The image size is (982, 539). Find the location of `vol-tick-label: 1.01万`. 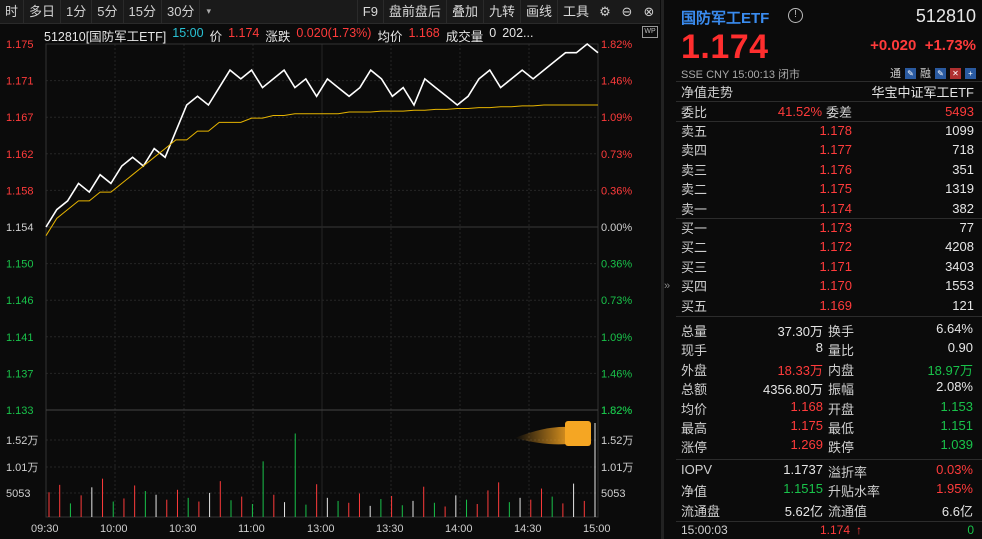

vol-tick-label: 1.01万 is located at coordinates (22, 468).